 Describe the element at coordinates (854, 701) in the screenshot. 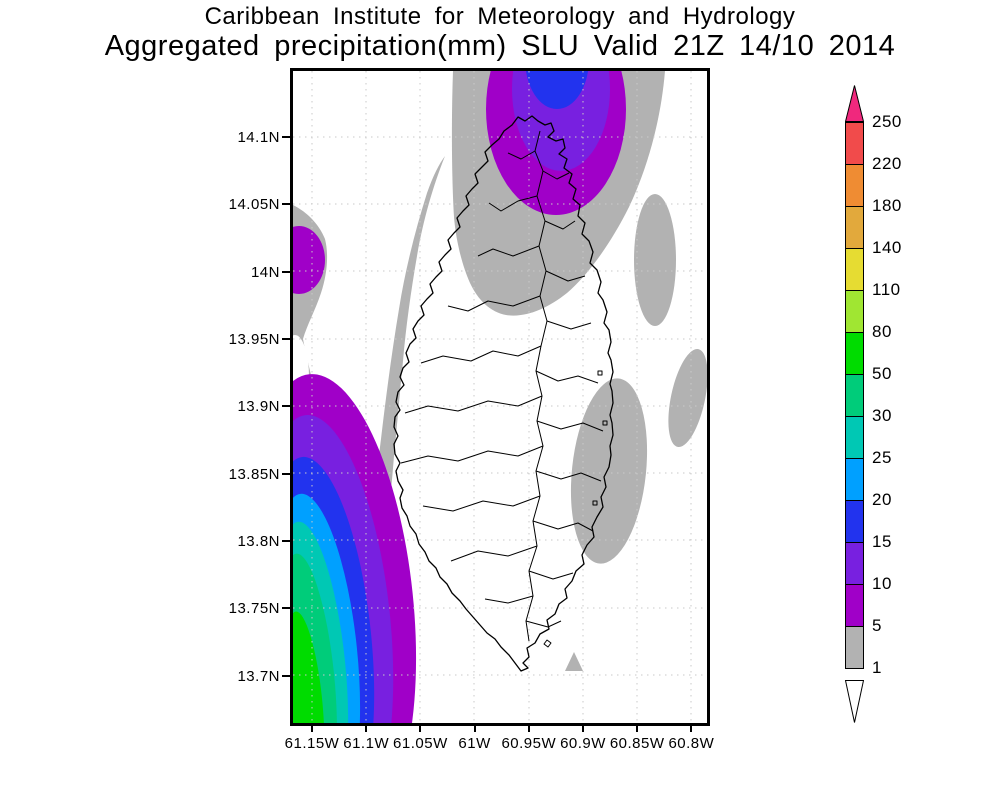

I see `colorbar-arrow-bottom` at that location.